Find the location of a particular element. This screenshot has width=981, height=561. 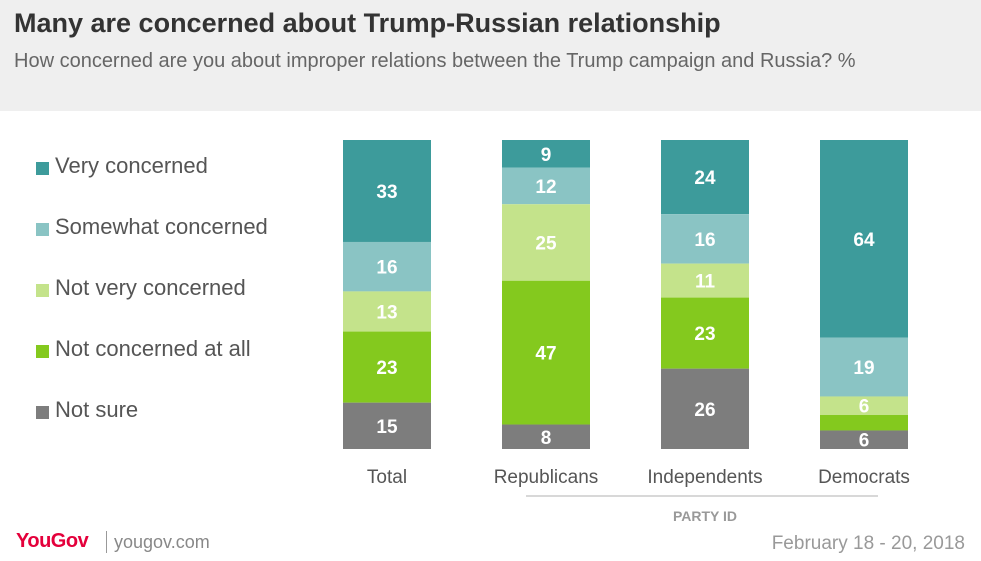

yougov-logo: YouGov is located at coordinates (52, 541).